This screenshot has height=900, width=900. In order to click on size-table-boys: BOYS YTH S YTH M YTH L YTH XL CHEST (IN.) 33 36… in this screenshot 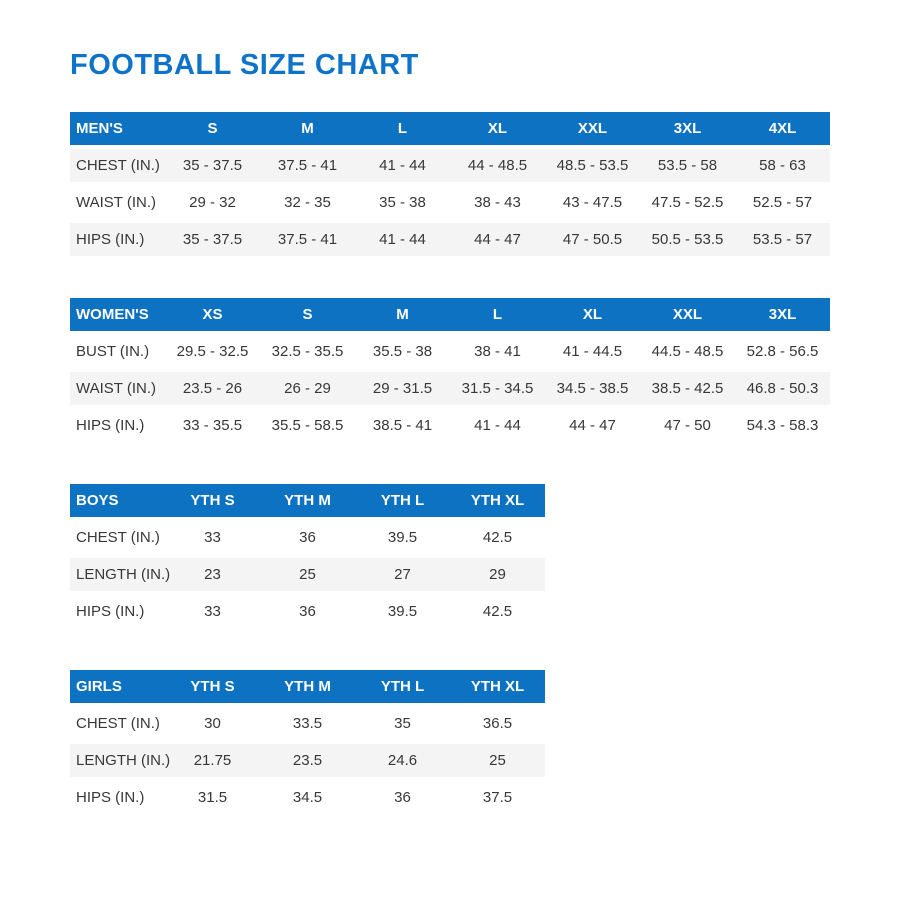, I will do `click(307, 556)`.